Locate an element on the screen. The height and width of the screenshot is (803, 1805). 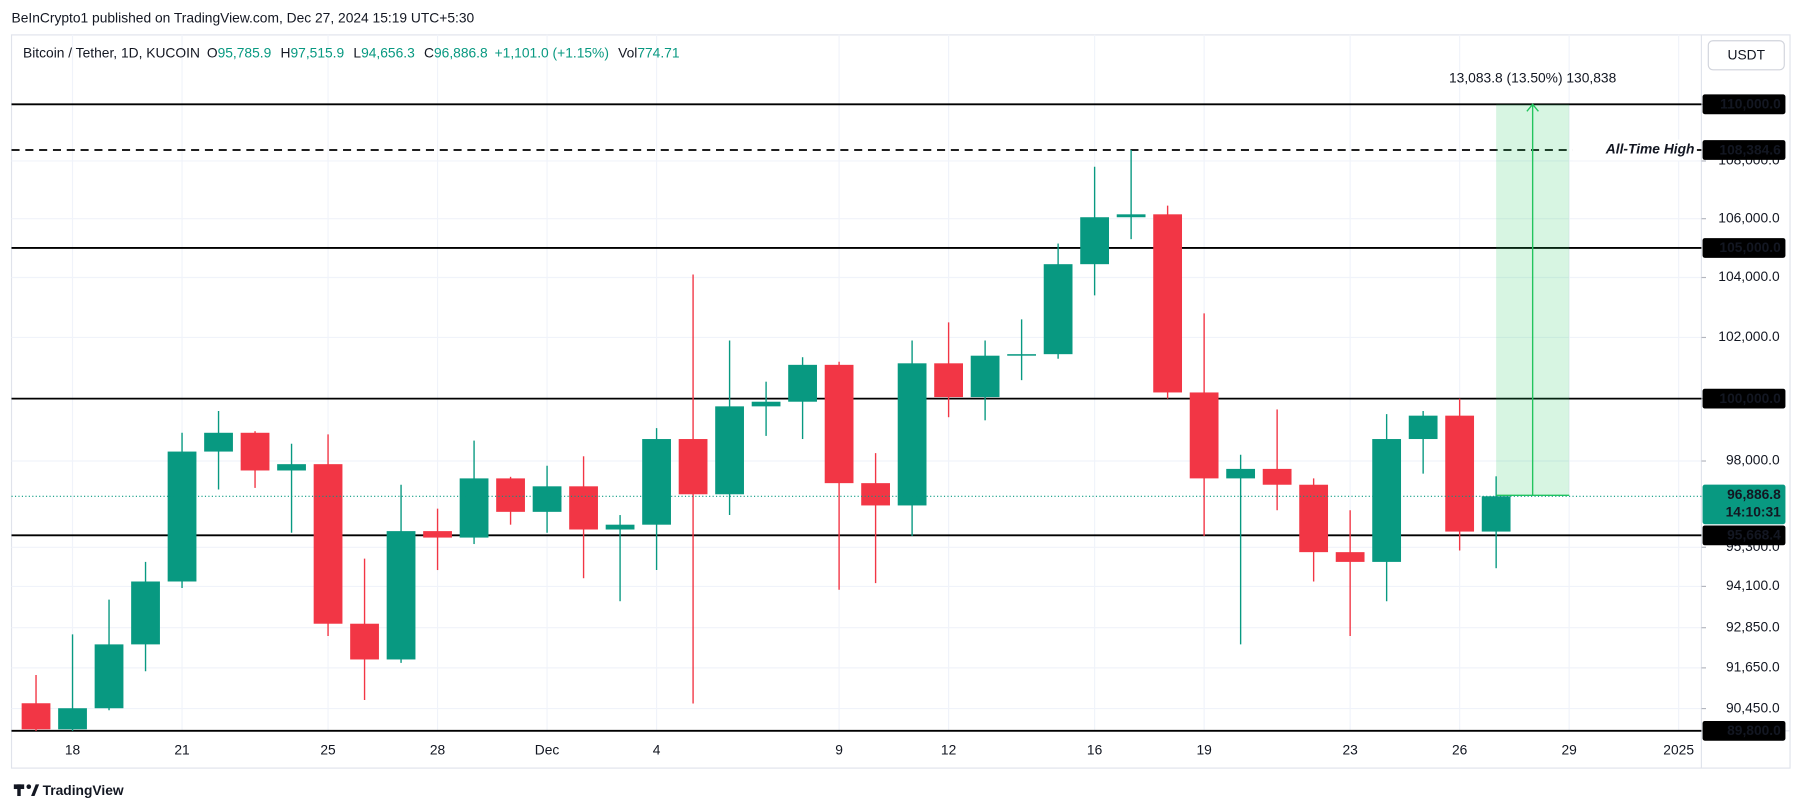
x-tick-label: 2025 is located at coordinates (1678, 749).